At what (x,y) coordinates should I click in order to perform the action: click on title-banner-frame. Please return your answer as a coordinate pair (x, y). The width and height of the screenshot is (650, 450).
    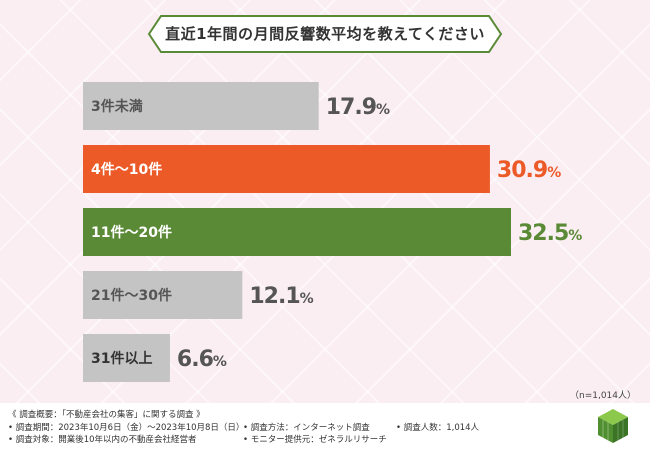
    Looking at the image, I should click on (325, 34).